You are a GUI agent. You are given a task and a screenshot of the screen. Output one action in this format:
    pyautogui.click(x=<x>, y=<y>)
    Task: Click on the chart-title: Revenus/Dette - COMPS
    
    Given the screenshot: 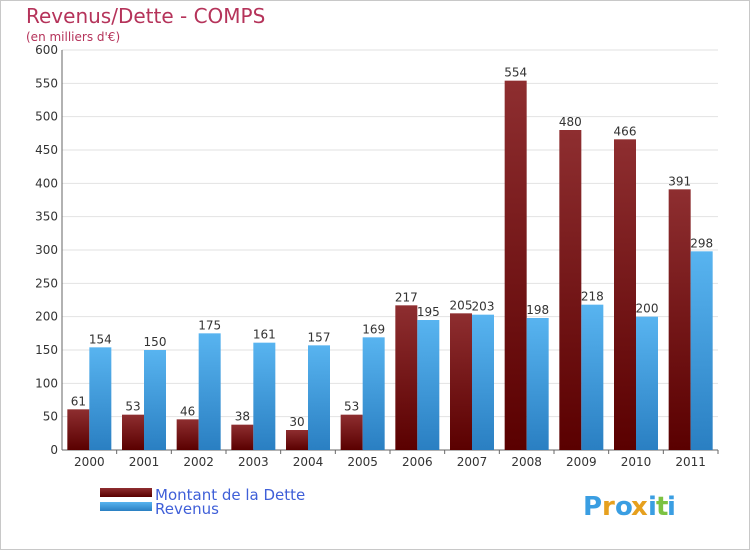 What is the action you would take?
    pyautogui.click(x=145, y=16)
    